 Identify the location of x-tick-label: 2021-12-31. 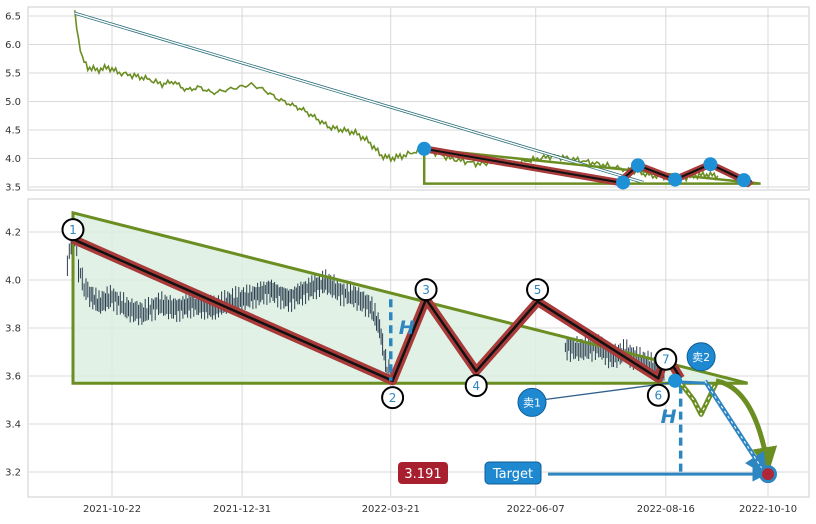
(242, 509).